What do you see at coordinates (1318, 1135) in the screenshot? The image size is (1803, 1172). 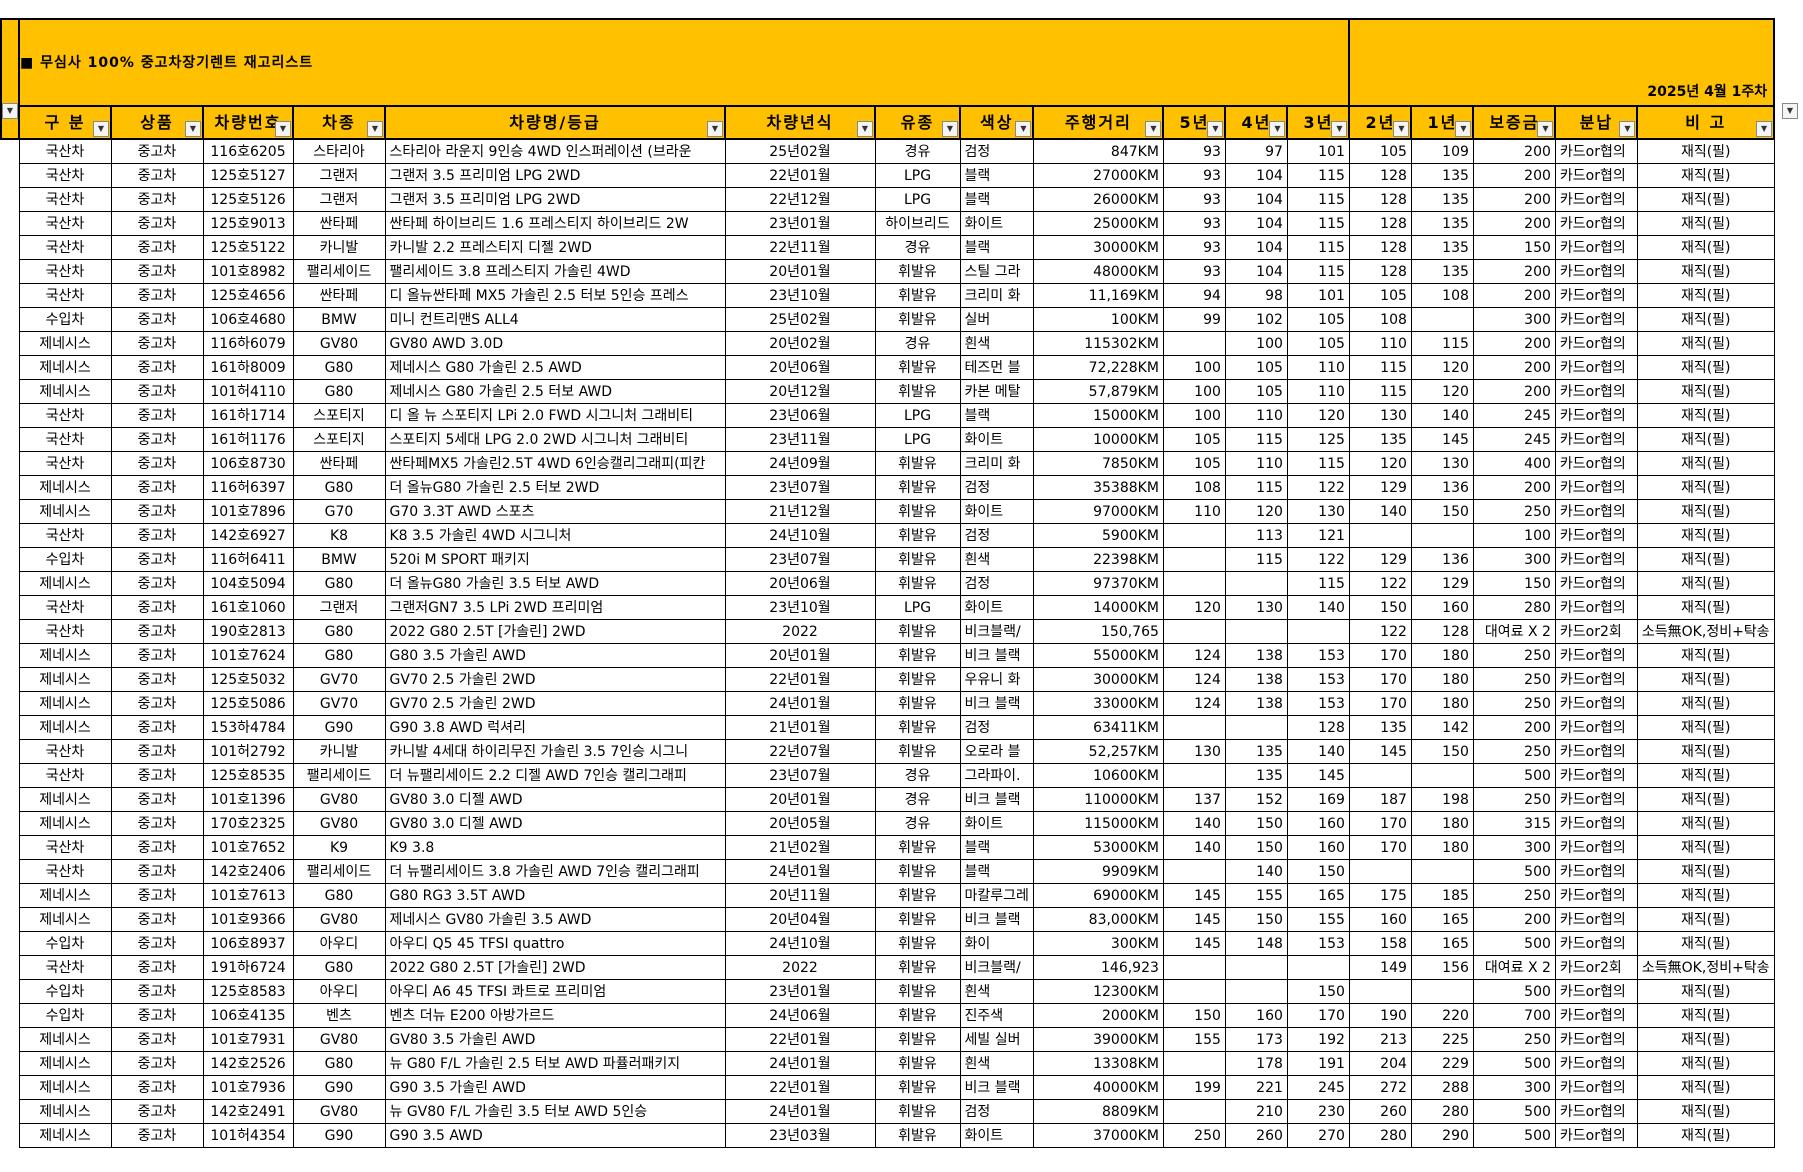 I see `table-cell: 270` at bounding box center [1318, 1135].